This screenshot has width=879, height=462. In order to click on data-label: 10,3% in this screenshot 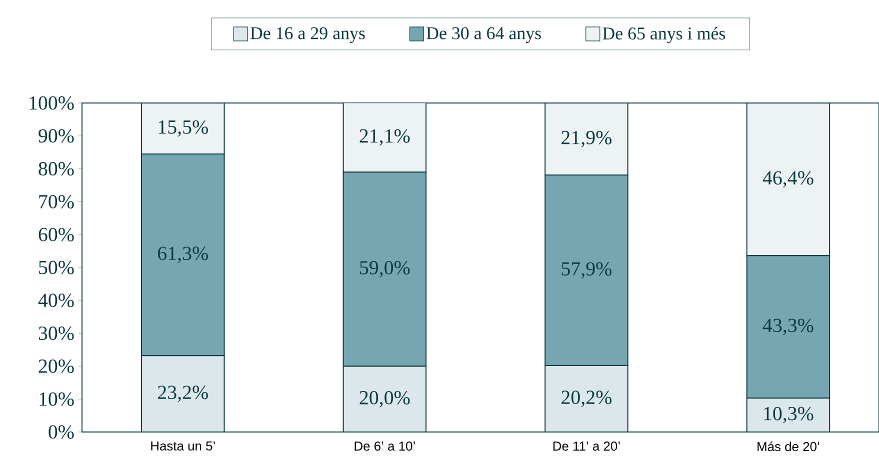, I will do `click(789, 415)`.